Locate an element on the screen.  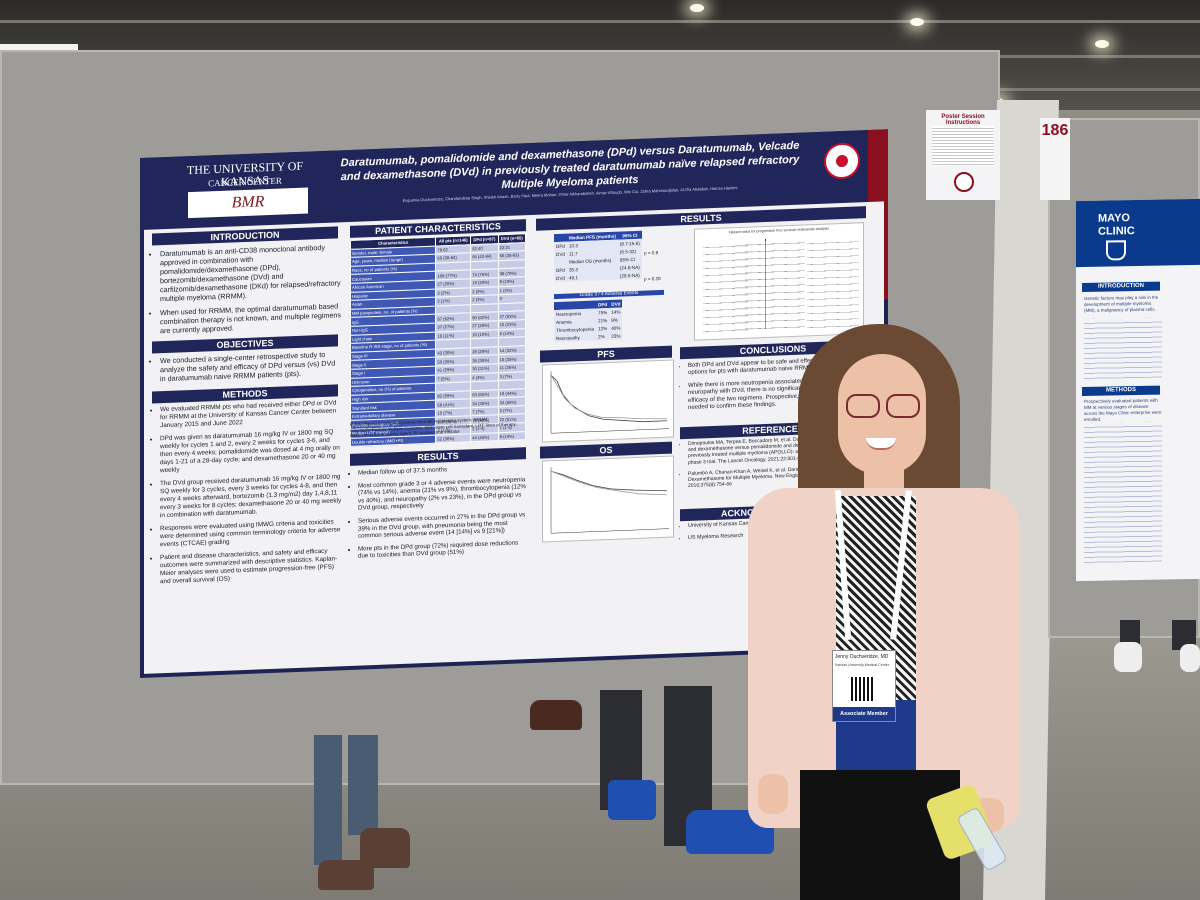
presenter-left-hand is located at coordinates (773, 794).